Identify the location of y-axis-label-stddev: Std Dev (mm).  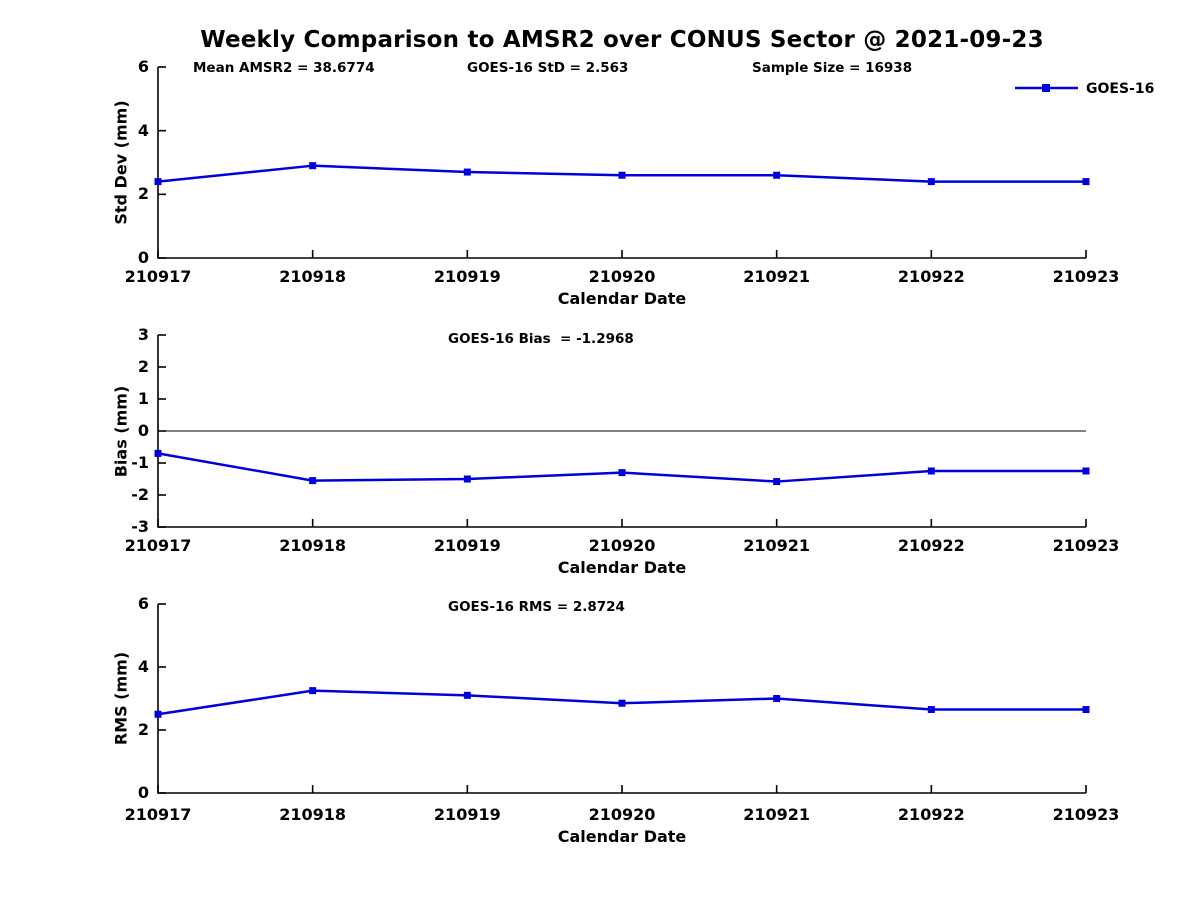
(121, 162).